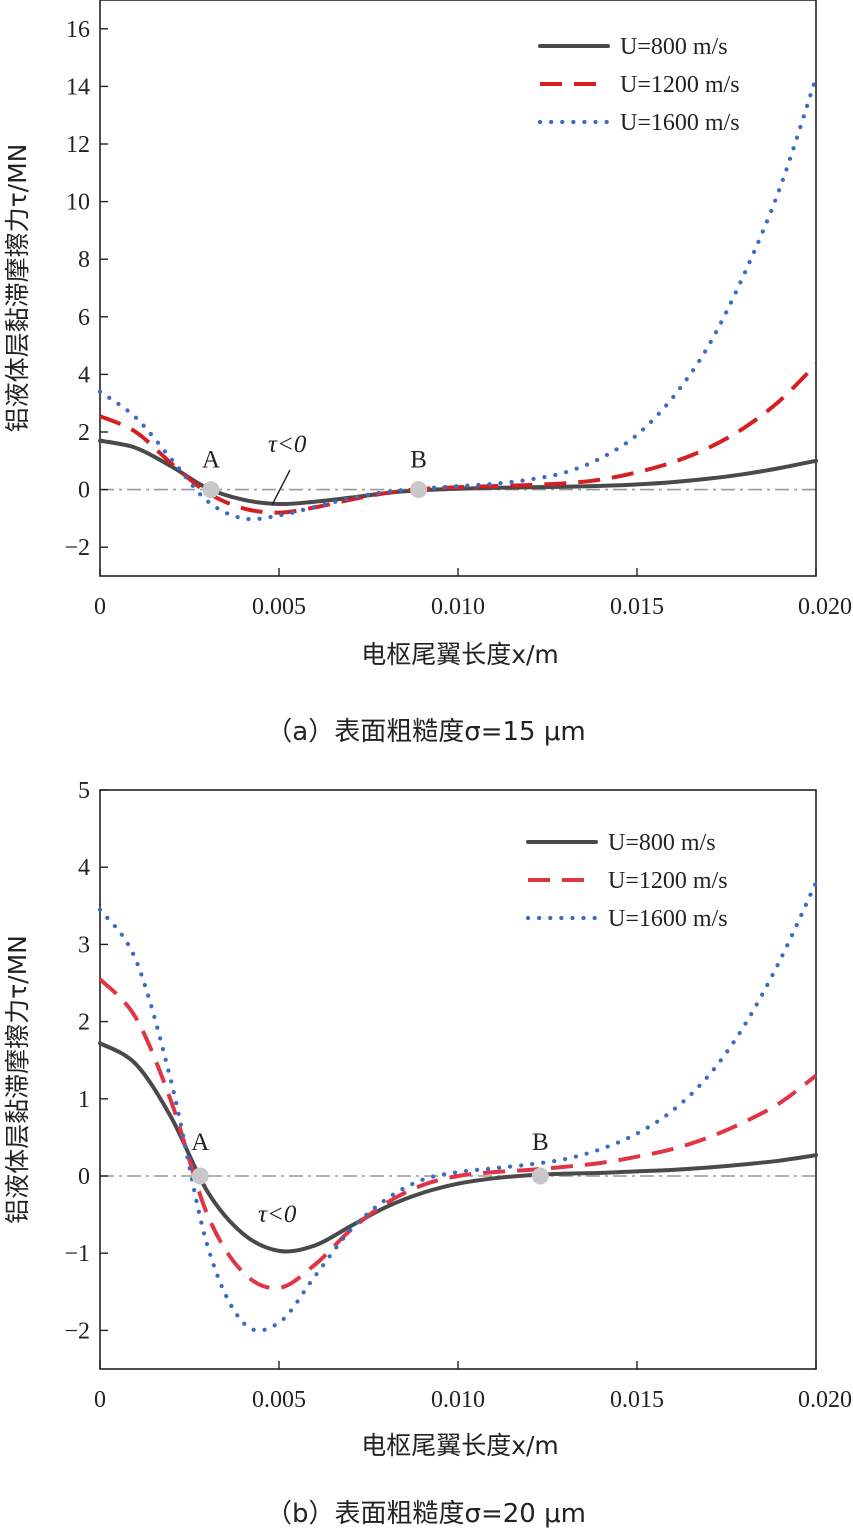 The height and width of the screenshot is (1536, 853). What do you see at coordinates (84, 1100) in the screenshot?
I see `y-tick-label: 1` at bounding box center [84, 1100].